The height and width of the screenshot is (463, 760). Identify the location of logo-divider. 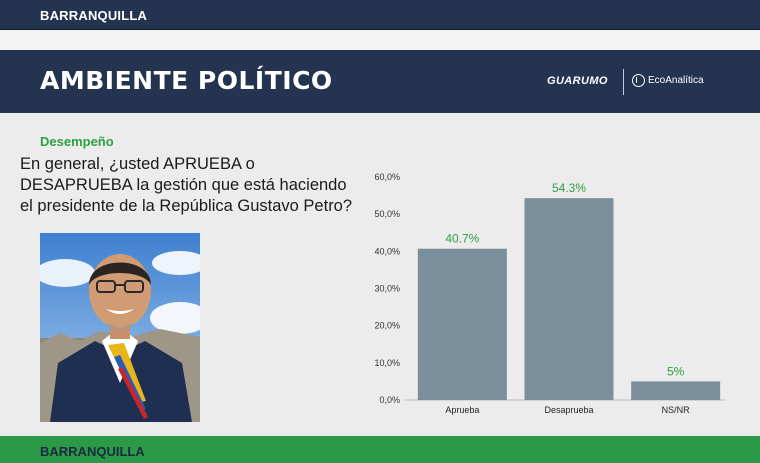
(623, 82).